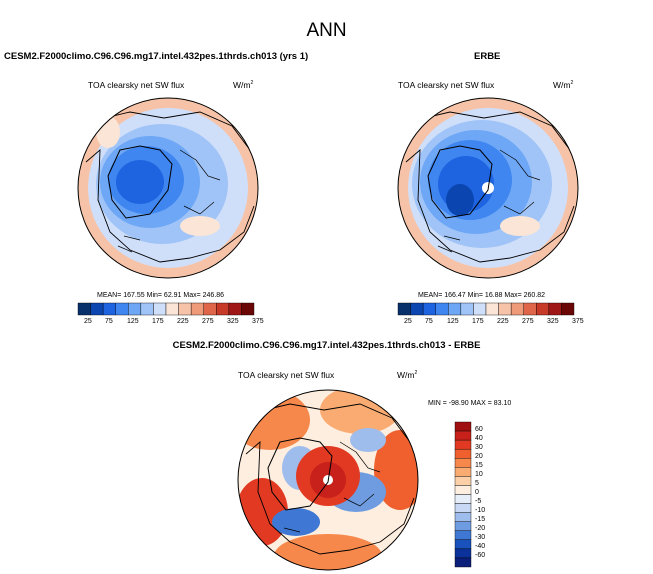  I want to click on panel-1-cb-label: 75, so click(109, 321).